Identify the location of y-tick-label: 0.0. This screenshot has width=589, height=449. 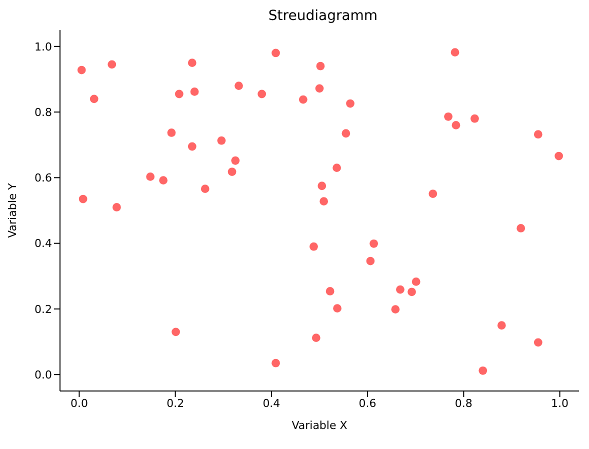
(43, 375).